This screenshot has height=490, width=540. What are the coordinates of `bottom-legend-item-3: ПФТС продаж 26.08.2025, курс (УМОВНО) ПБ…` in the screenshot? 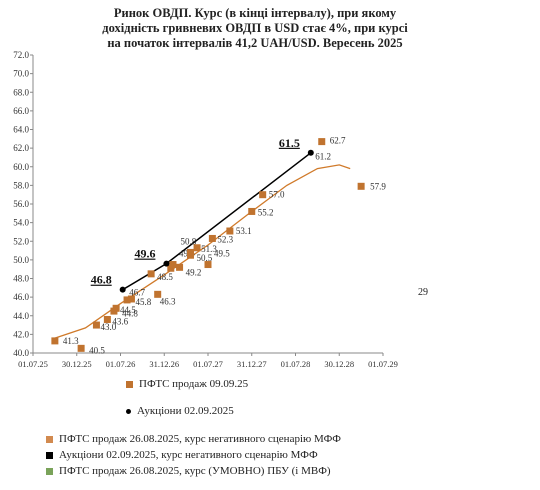 It's located at (188, 471).